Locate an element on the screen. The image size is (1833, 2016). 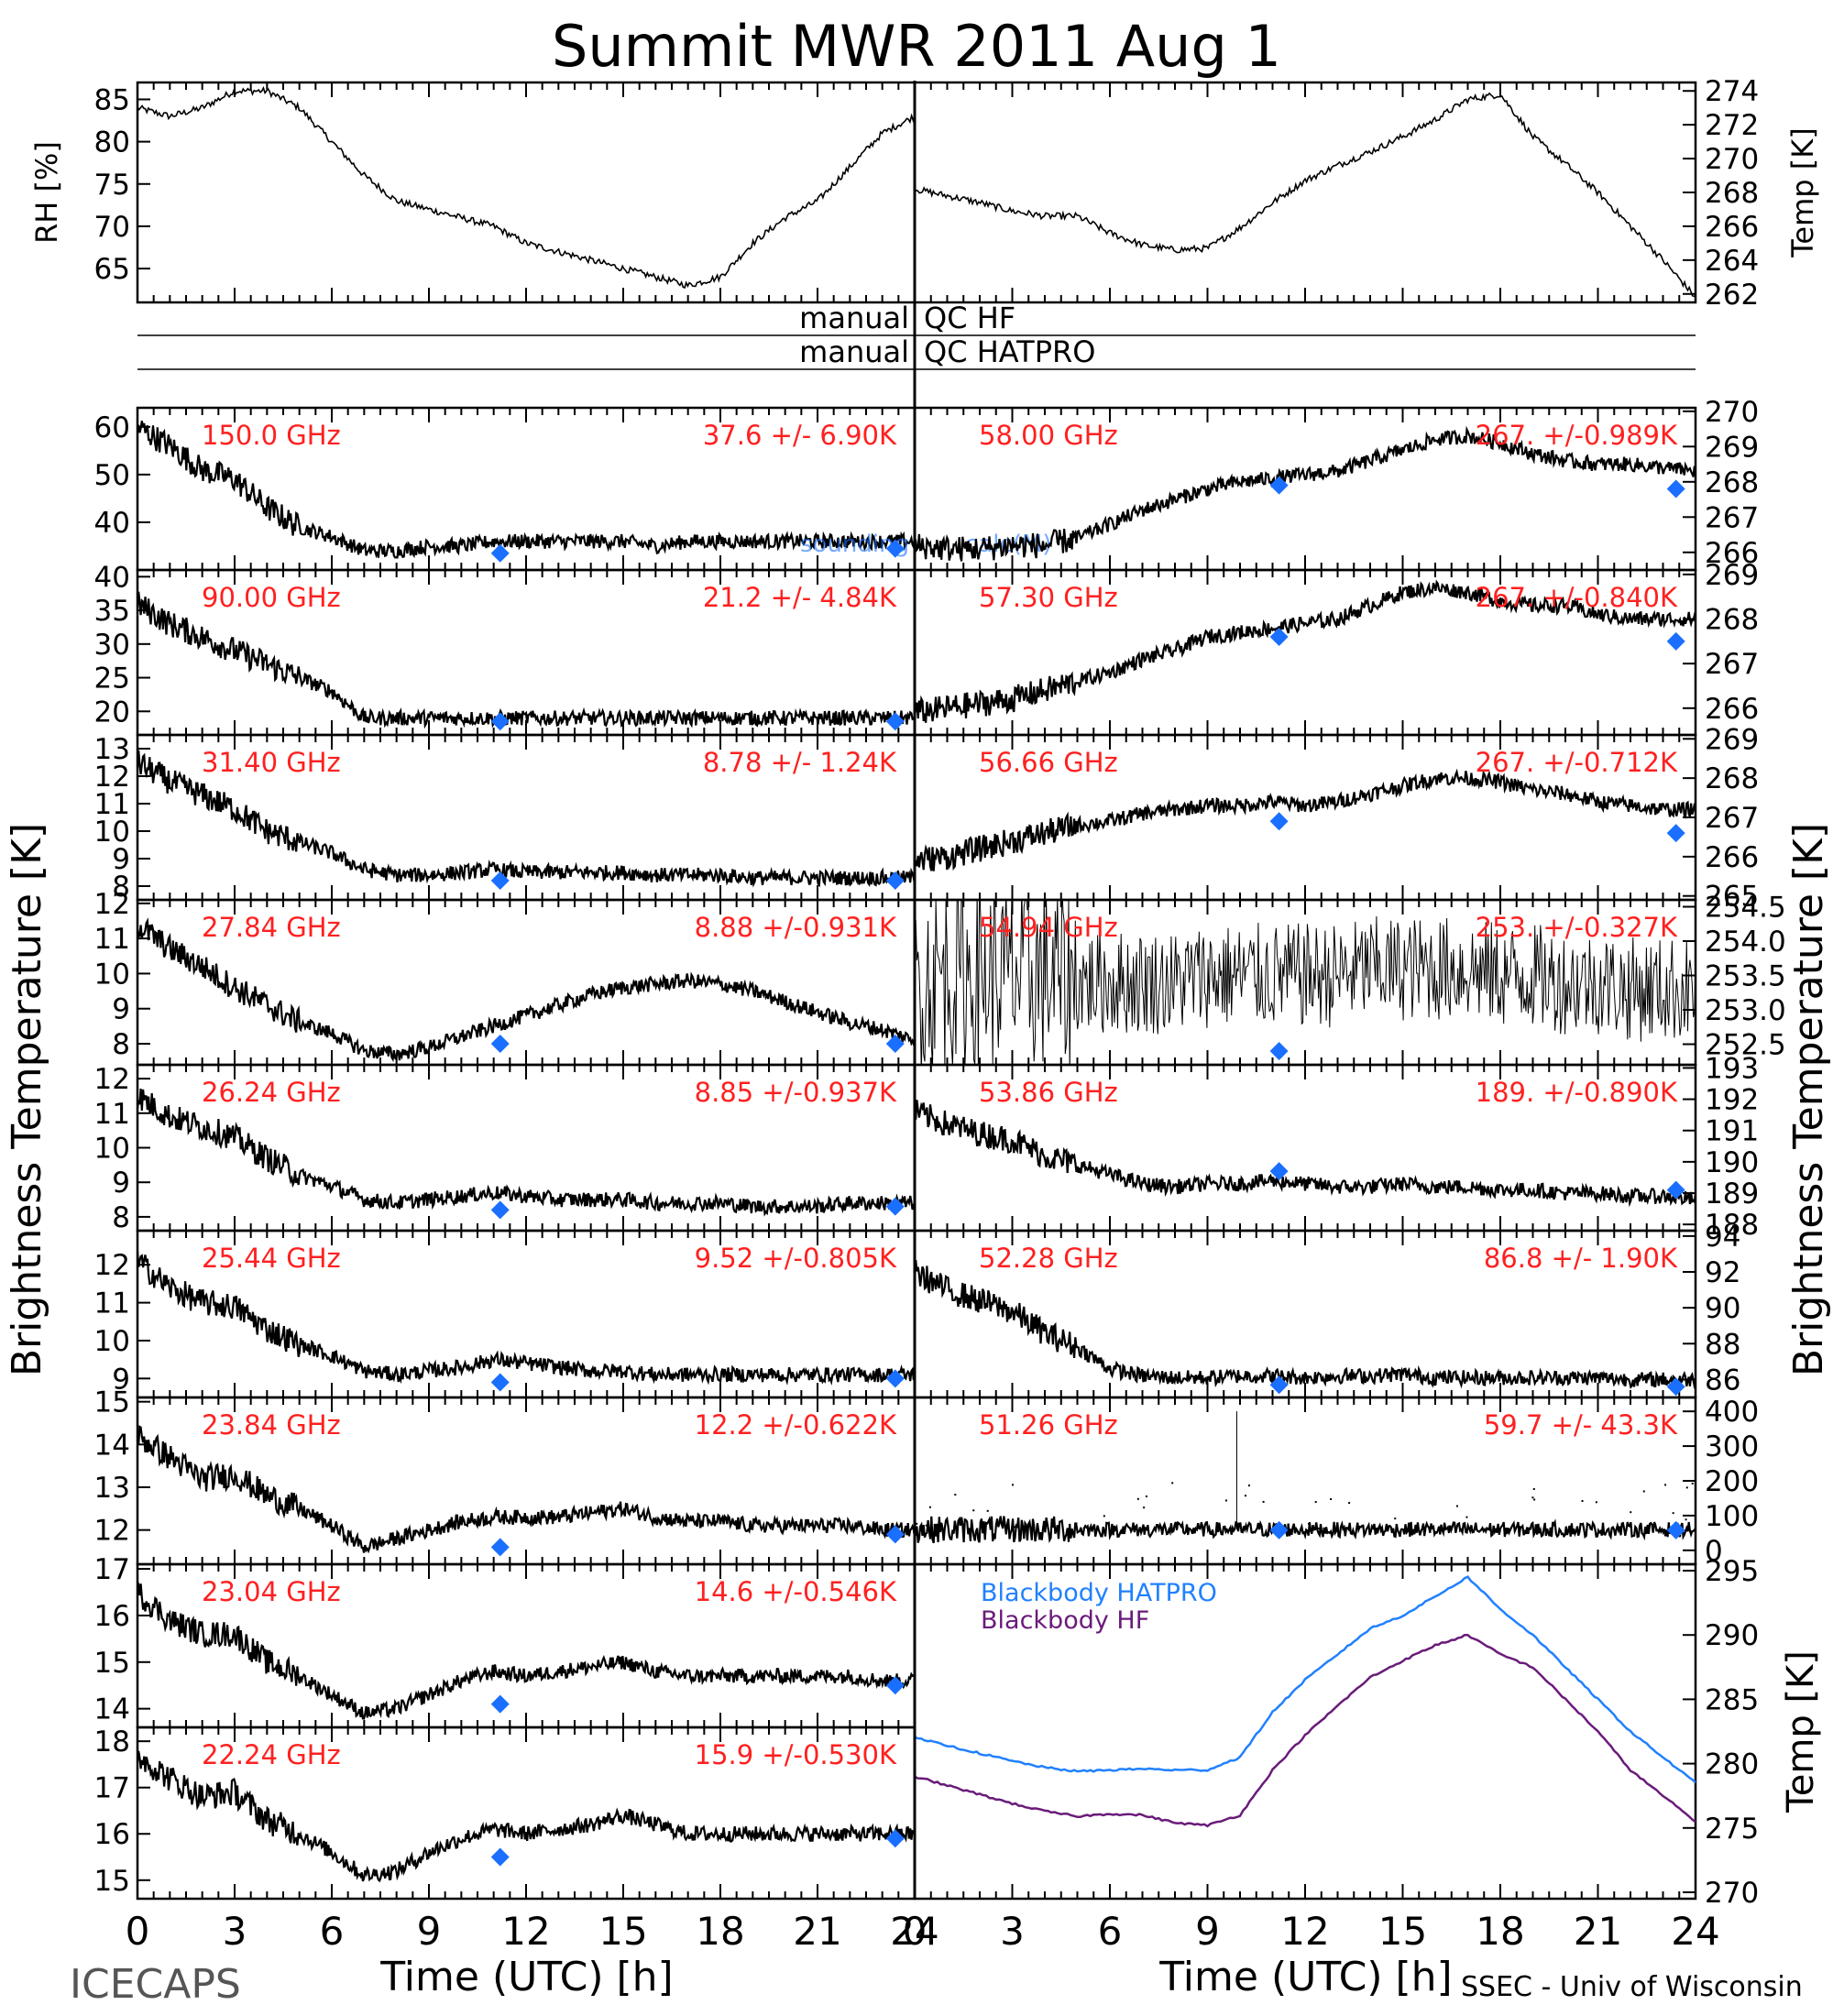
y-tick-label: 60 is located at coordinates (112, 427).